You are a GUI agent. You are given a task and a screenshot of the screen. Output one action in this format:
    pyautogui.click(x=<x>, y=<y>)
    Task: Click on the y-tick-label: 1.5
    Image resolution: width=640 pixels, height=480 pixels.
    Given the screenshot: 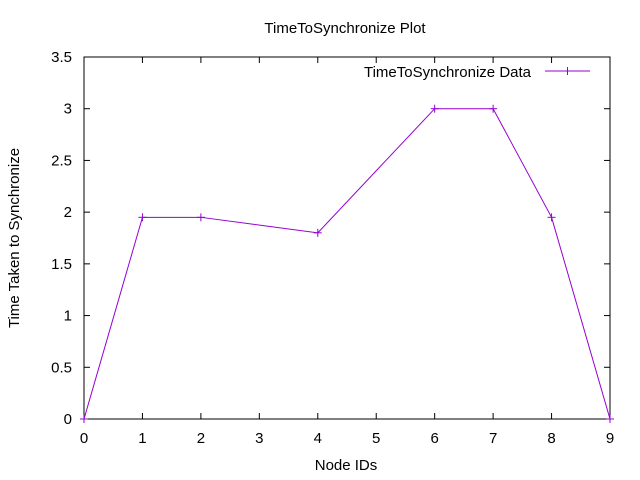 What is the action you would take?
    pyautogui.click(x=61, y=264)
    